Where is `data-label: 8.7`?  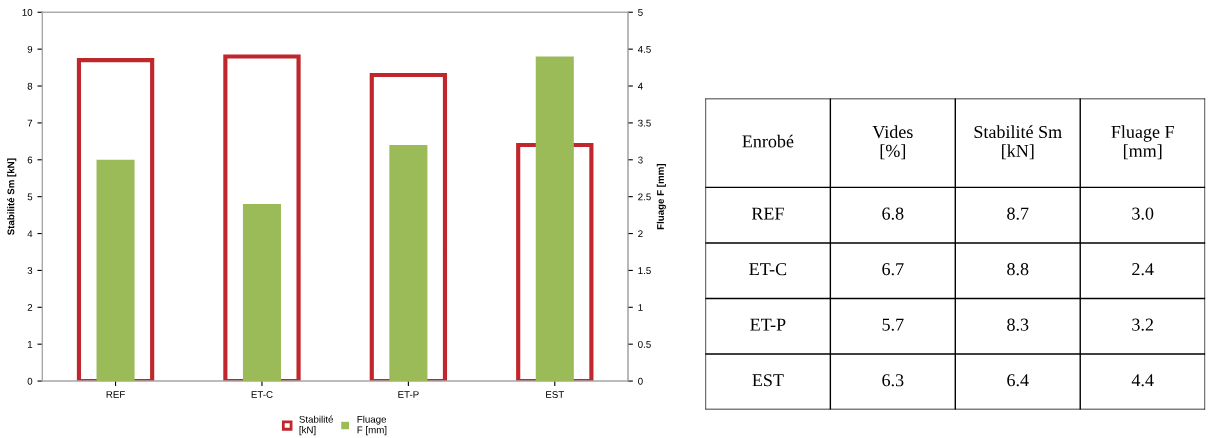 data-label: 8.7 is located at coordinates (1018, 213).